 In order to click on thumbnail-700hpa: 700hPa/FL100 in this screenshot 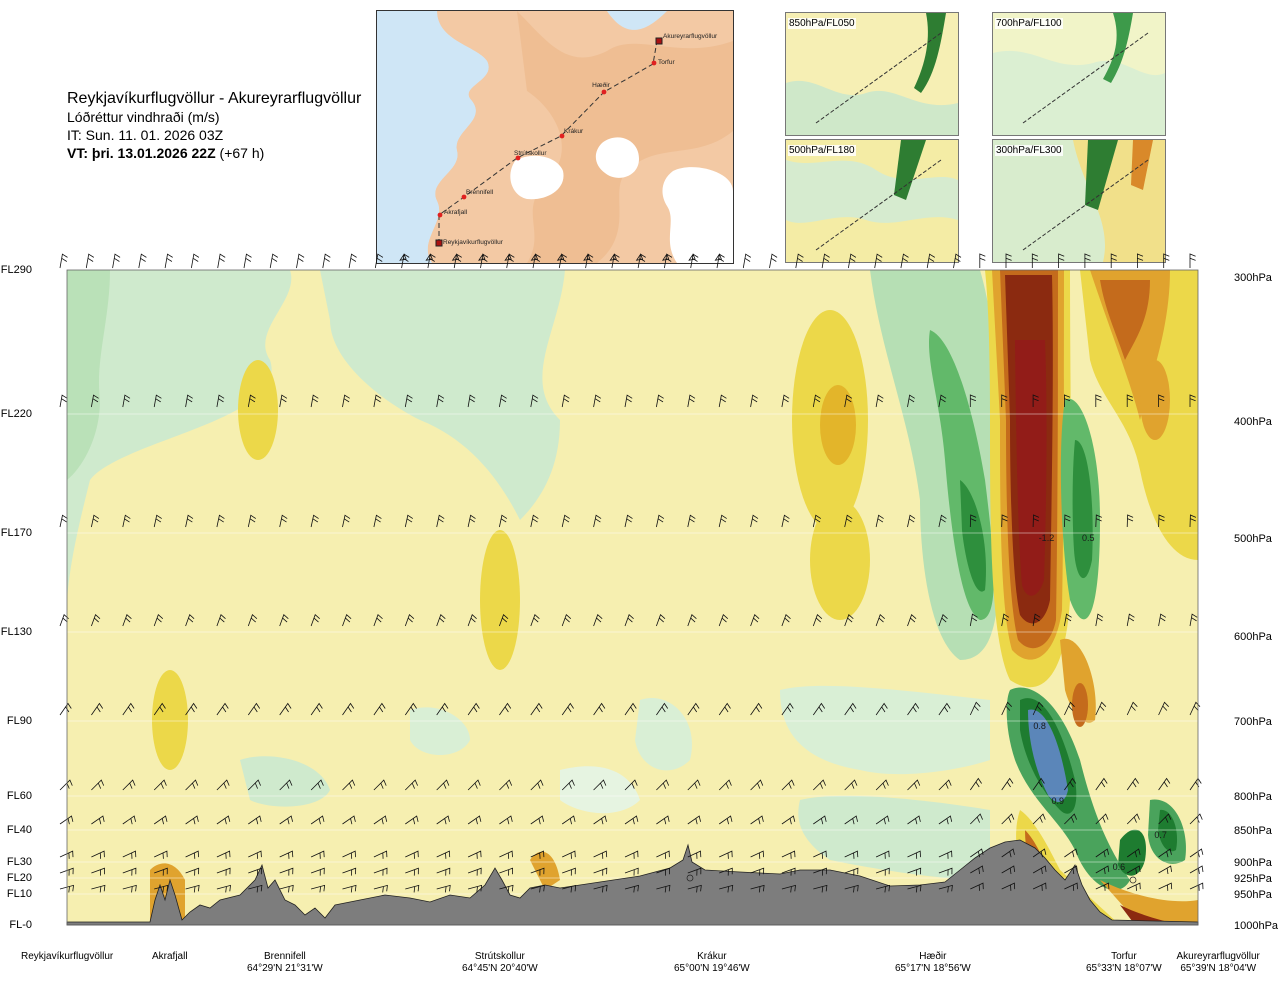, I will do `click(1079, 74)`.